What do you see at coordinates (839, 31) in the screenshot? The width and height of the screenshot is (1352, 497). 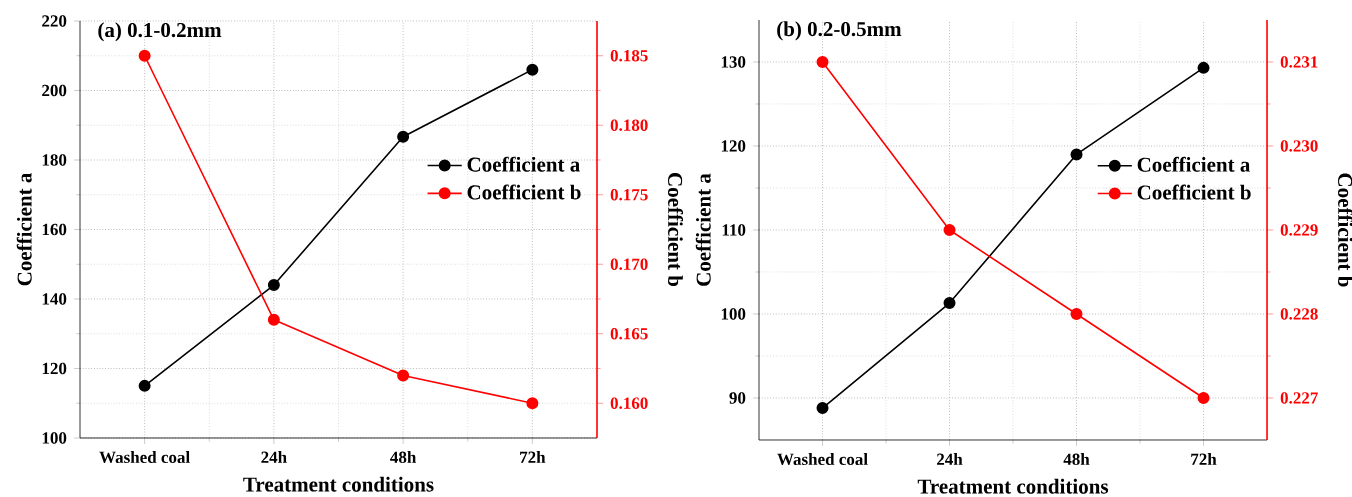 I see `chart-title: (b) 0.2-0.5mm` at bounding box center [839, 31].